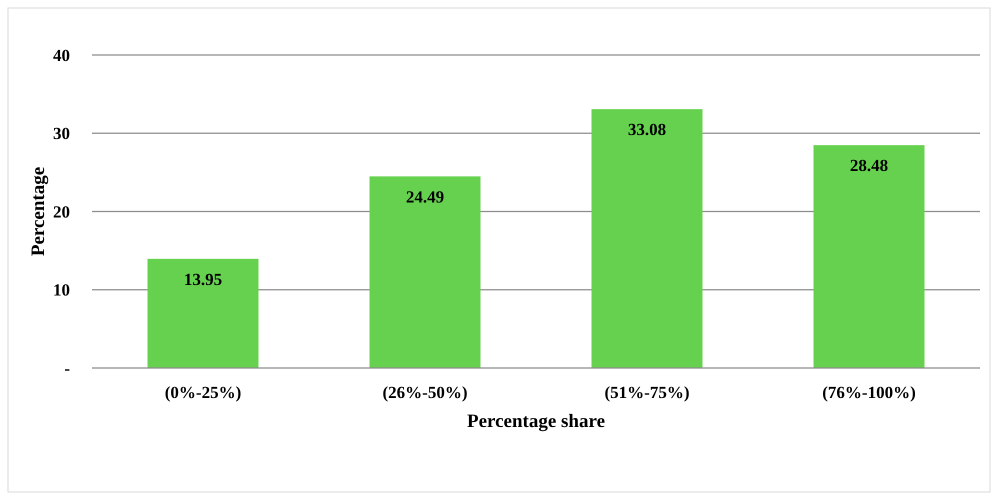 The height and width of the screenshot is (500, 998). I want to click on x-axis-title: Percentage share, so click(536, 421).